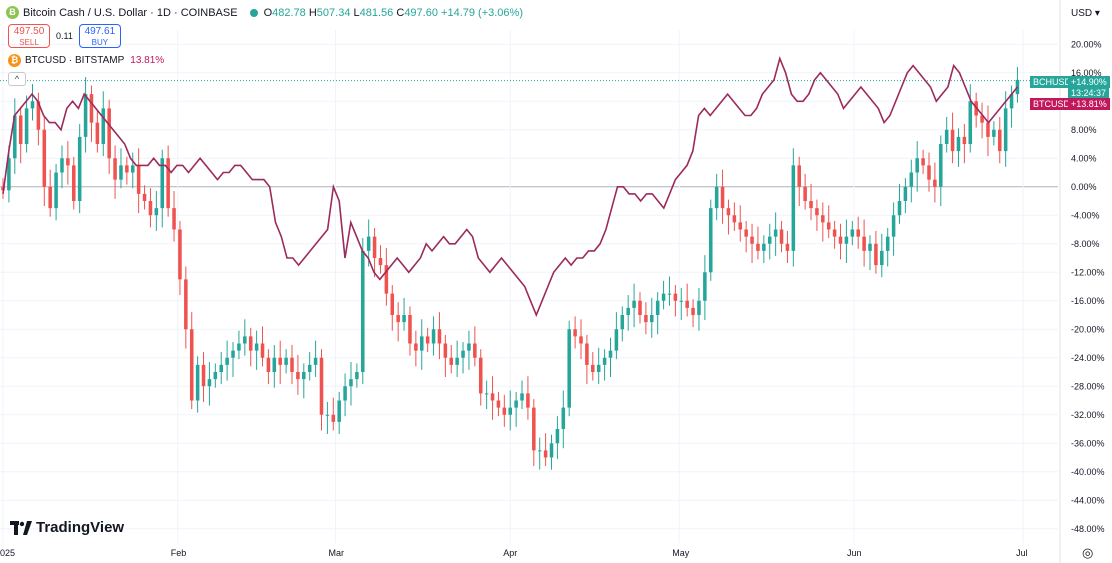 The image size is (1112, 563). I want to click on compare-legend: ₿ BTCUSD · BITSTAMP 13.81%, so click(86, 60).